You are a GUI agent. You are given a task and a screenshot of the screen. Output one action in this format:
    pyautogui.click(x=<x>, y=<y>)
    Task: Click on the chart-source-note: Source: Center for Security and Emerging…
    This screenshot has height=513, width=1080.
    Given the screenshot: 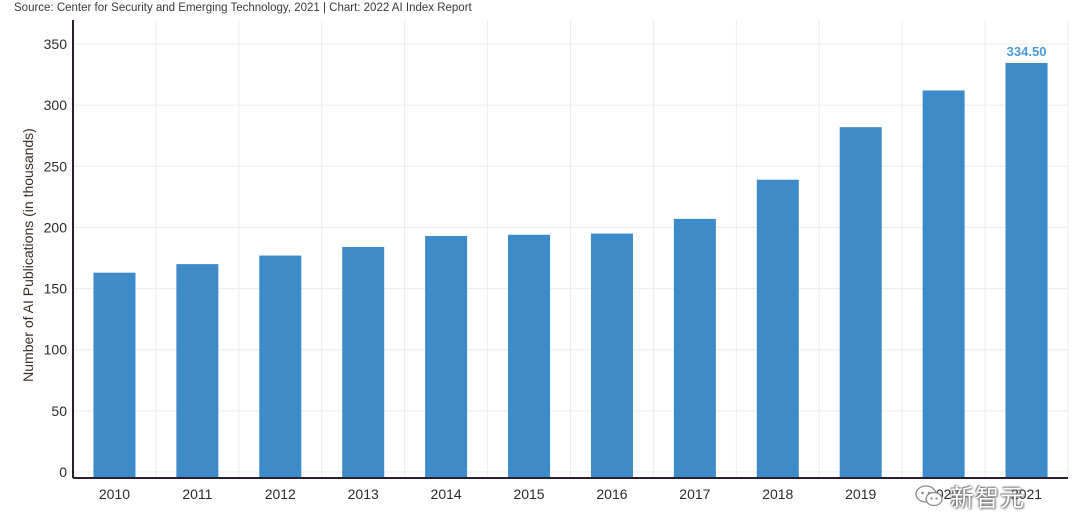 What is the action you would take?
    pyautogui.click(x=243, y=8)
    